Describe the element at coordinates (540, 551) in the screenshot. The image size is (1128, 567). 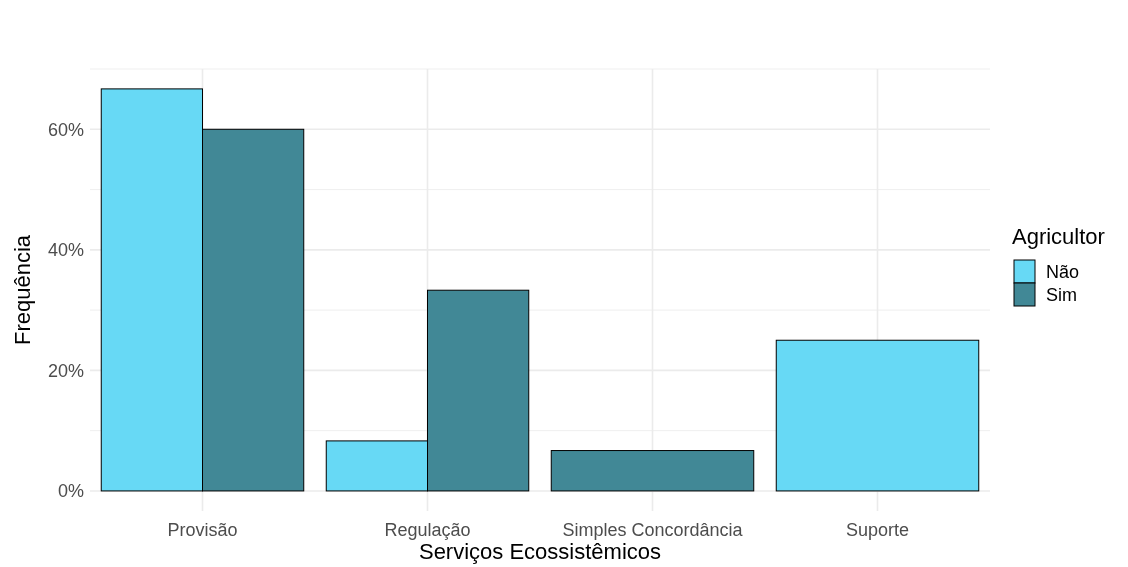
I see `x-axis-title: Serviços Ecossistêmicos` at that location.